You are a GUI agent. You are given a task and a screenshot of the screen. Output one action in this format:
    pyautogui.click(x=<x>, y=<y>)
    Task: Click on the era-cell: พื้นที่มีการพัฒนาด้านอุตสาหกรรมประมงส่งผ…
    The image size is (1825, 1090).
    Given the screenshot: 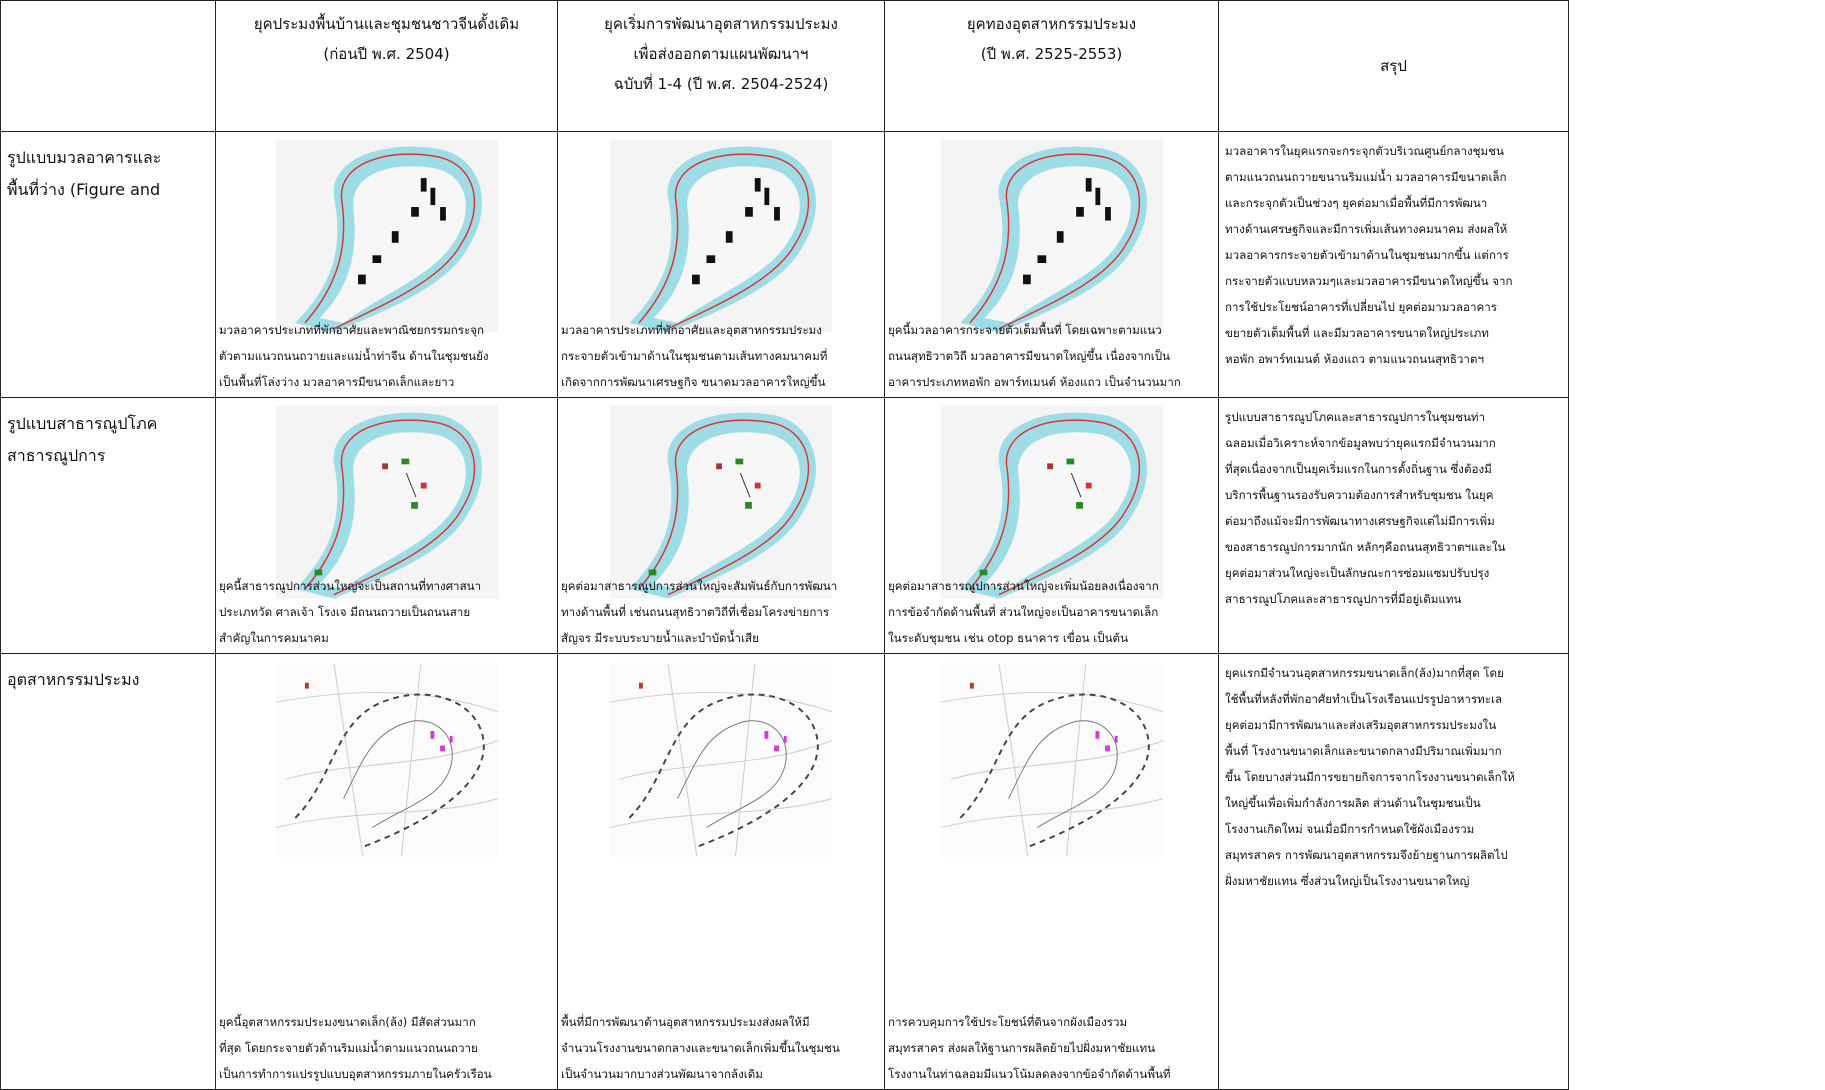 What is the action you would take?
    pyautogui.click(x=721, y=871)
    